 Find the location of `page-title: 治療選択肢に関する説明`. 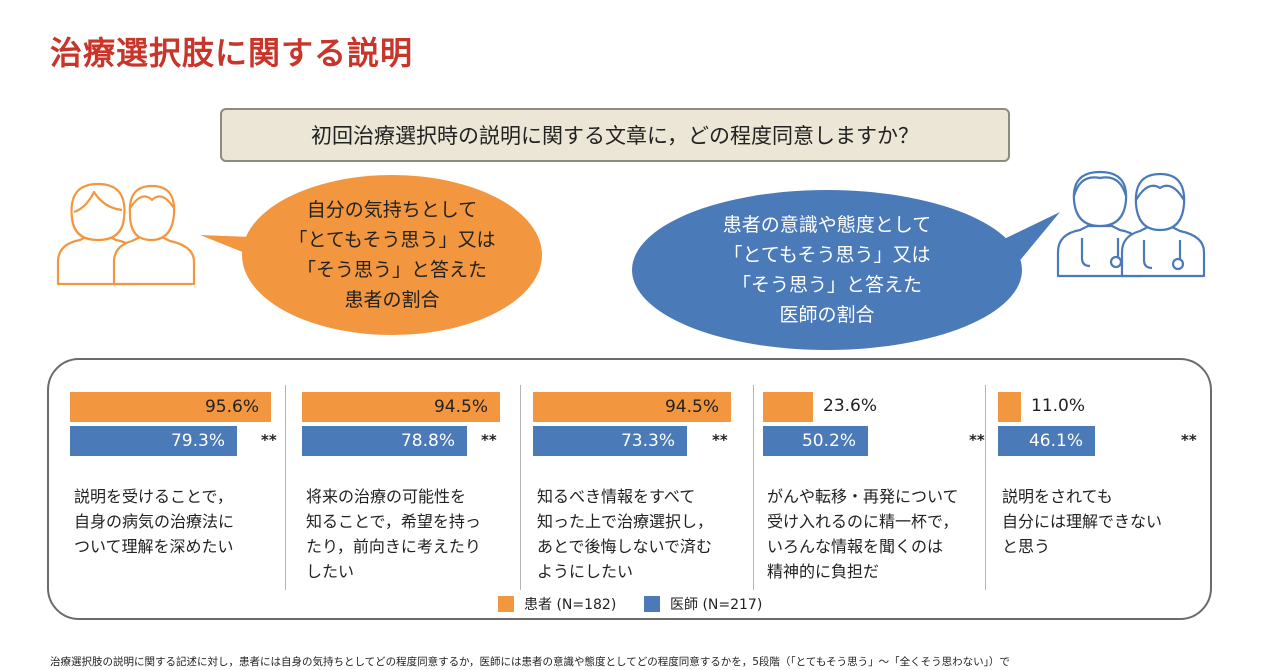

page-title: 治療選択肢に関する説明 is located at coordinates (232, 53).